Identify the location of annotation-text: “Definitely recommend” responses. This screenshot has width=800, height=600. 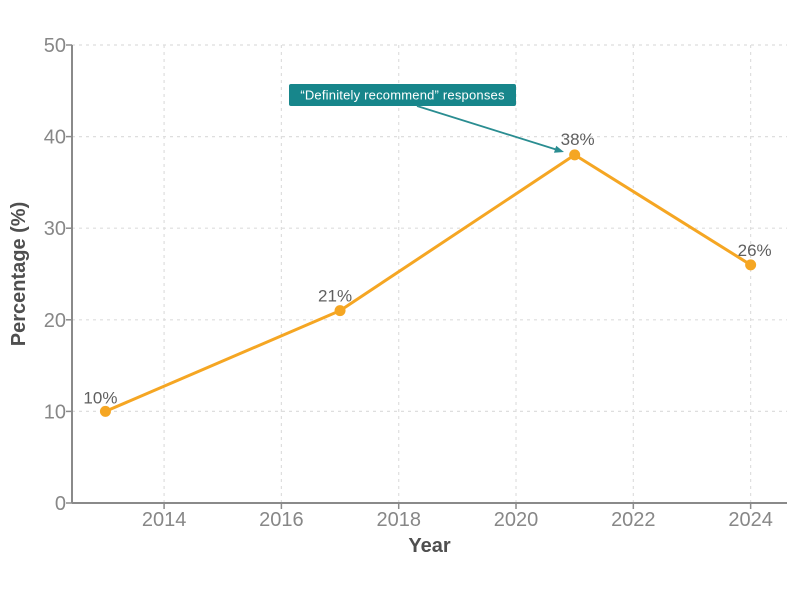
(402, 95).